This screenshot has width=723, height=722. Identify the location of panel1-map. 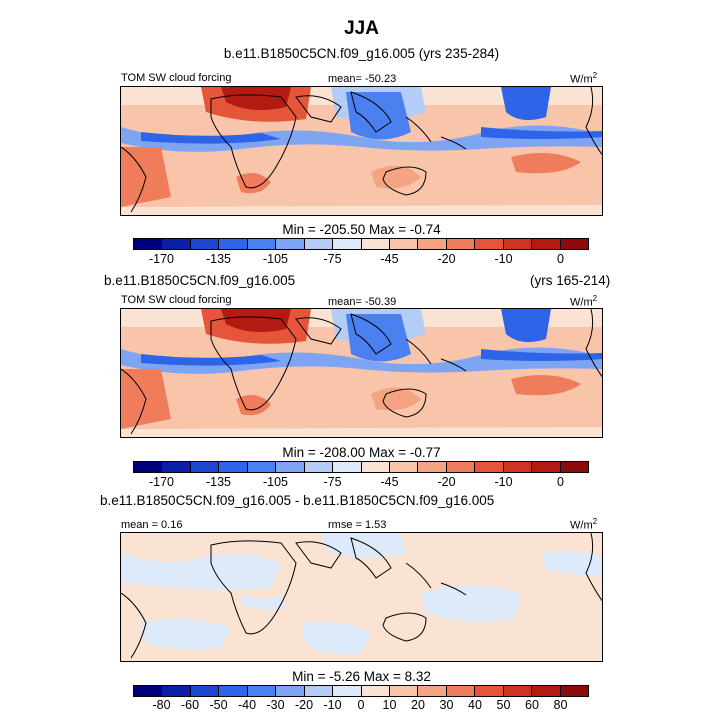
(361, 151).